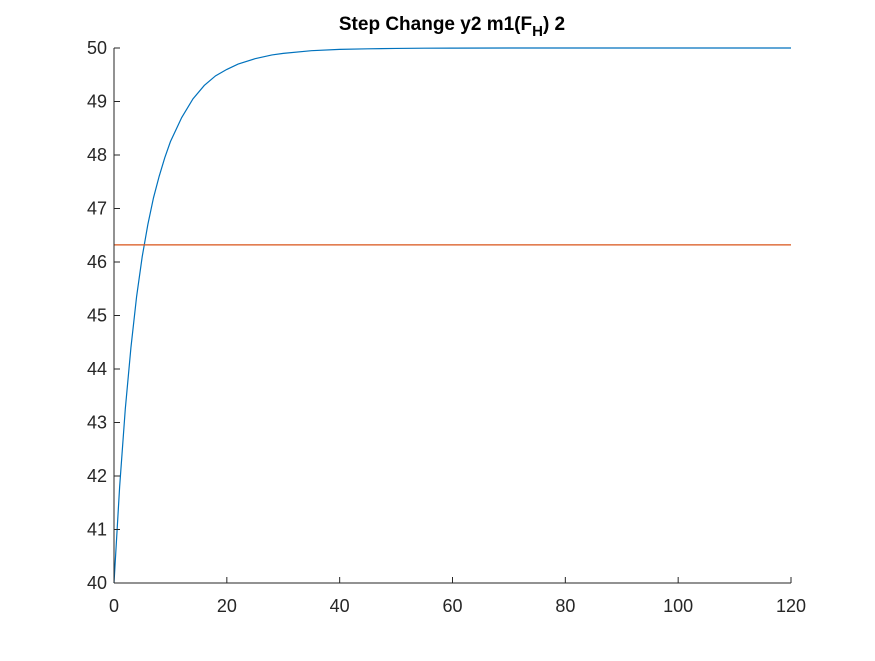 The image size is (875, 661). Describe the element at coordinates (97, 583) in the screenshot. I see `y-tick-label: 40` at that location.